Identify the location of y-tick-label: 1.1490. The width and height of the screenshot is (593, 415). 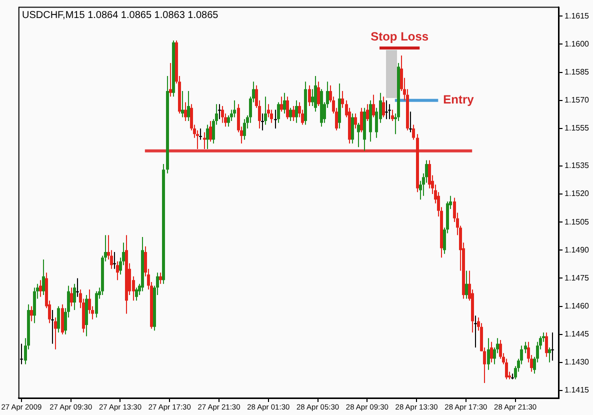
(577, 249).